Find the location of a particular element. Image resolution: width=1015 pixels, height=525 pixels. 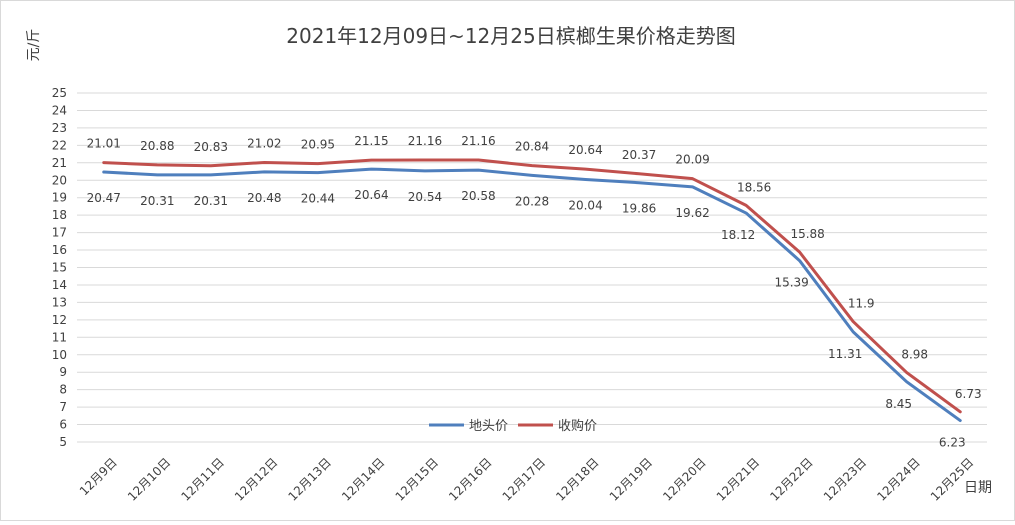

data-label: 20.09 is located at coordinates (692, 160).